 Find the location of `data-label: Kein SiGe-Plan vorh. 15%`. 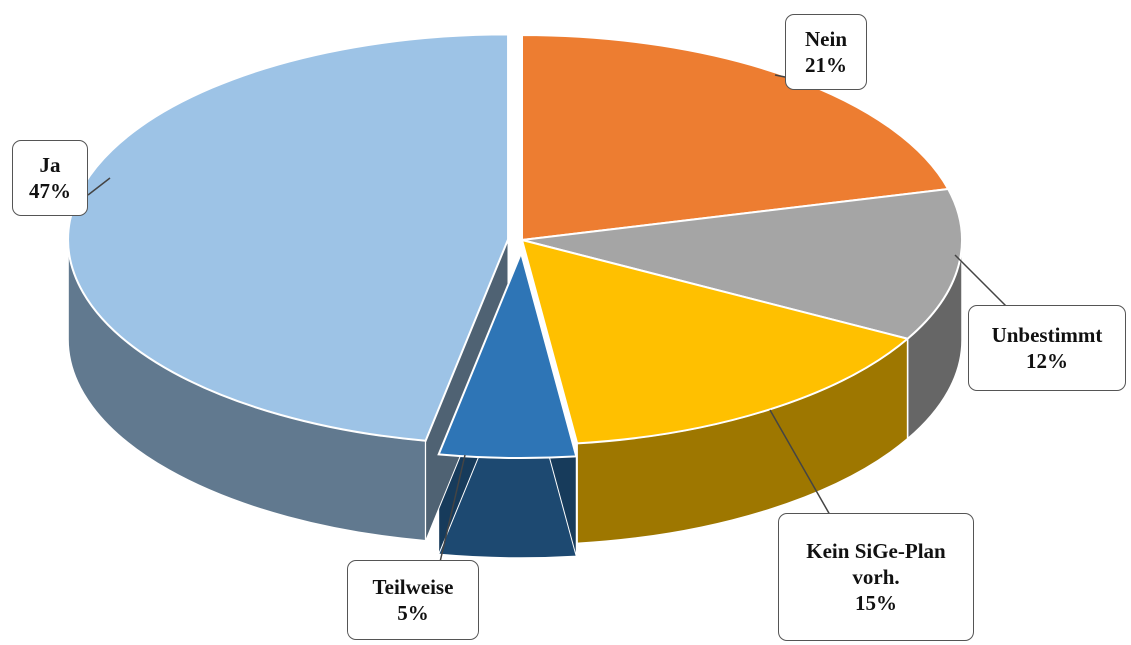

data-label: Kein SiGe-Plan vorh. 15% is located at coordinates (876, 577).